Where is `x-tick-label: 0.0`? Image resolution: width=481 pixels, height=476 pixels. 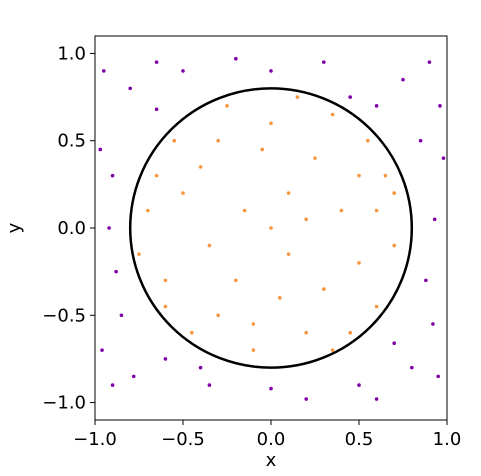
x-tick-label: 0.0 is located at coordinates (271, 439).